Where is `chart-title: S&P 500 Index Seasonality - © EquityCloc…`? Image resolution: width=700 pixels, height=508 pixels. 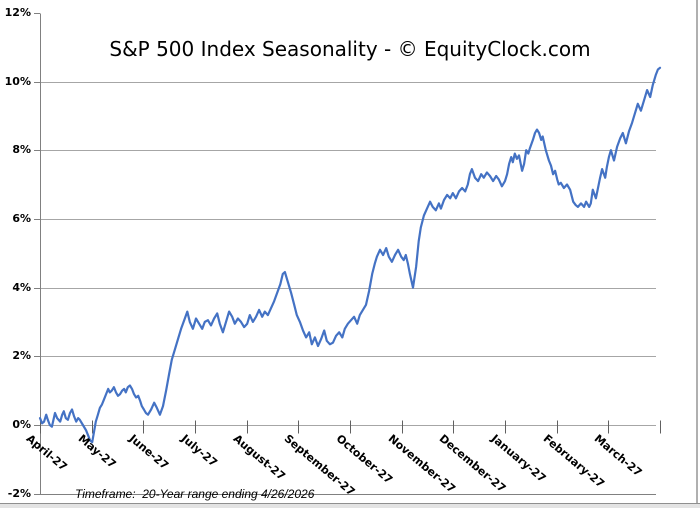
chart-title: S&P 500 Index Seasonality - © EquityCloc… is located at coordinates (350, 49).